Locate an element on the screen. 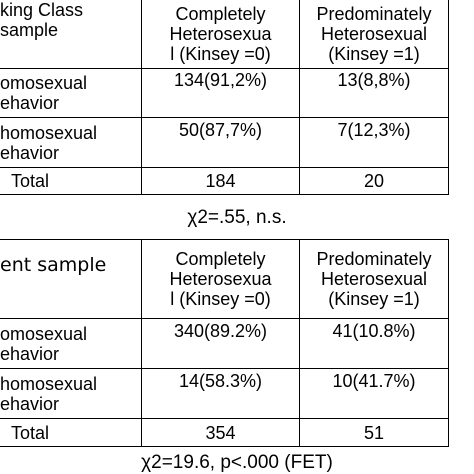 The height and width of the screenshot is (474, 474). table-1-header-predominately: Predominately Heterosexual (Kinsey =1) is located at coordinates (374, 34).